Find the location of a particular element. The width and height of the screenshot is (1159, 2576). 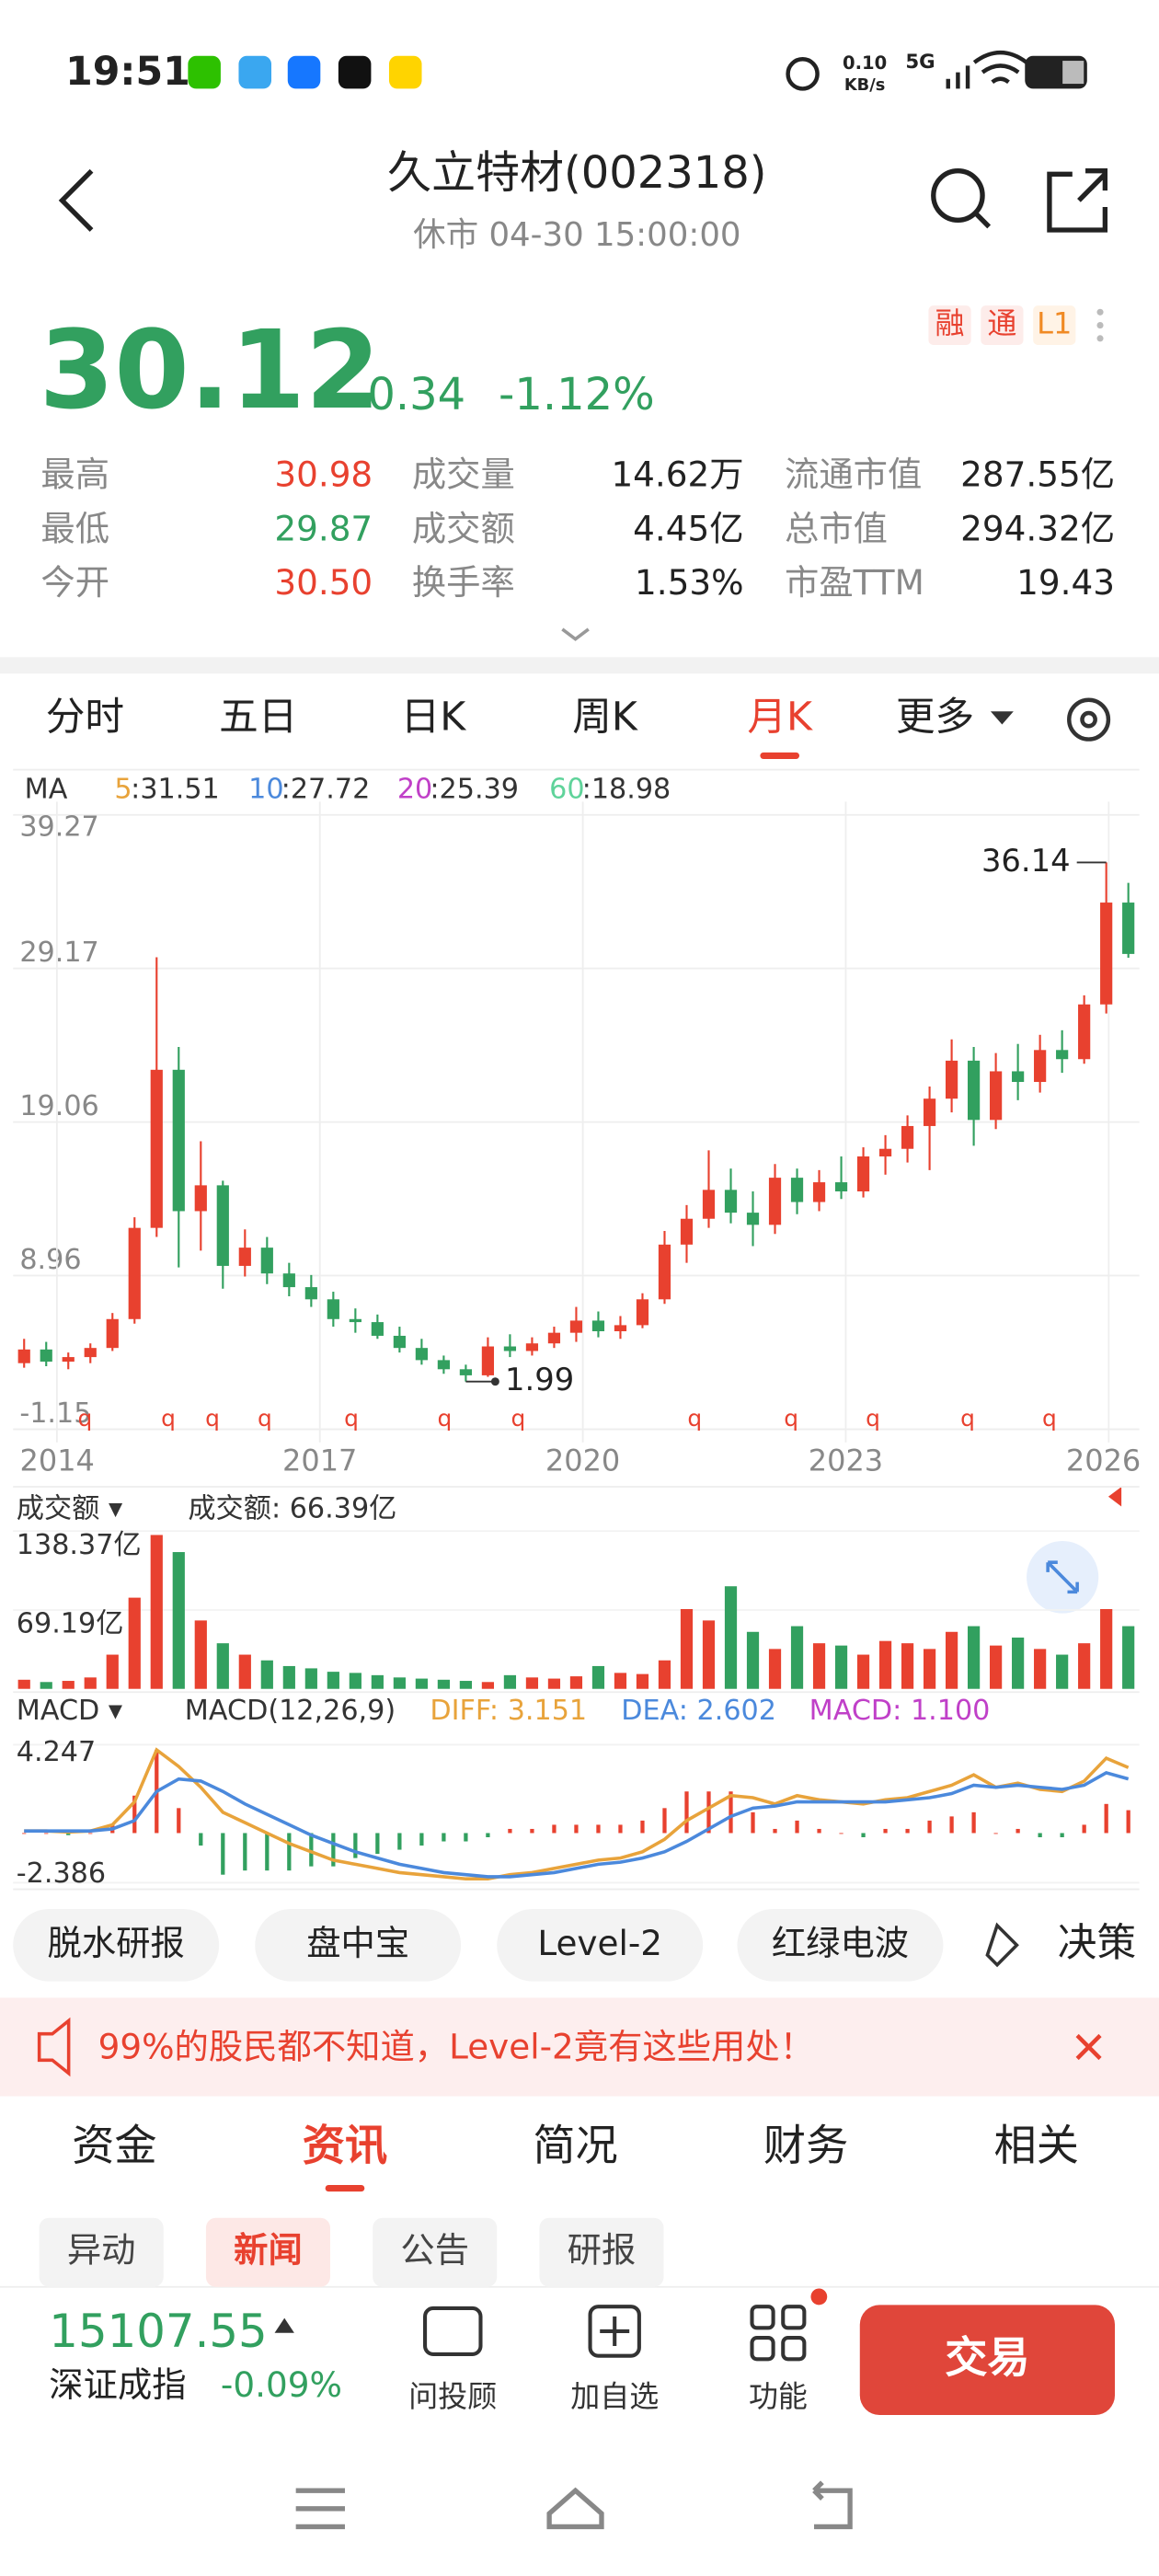

share-button is located at coordinates (1077, 200).